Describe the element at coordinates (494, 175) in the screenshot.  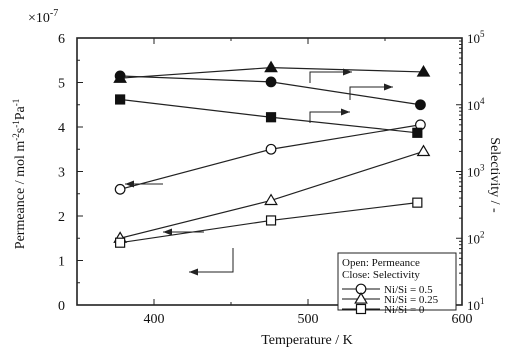
I see `y2-axis-label: Selectivity / -` at that location.